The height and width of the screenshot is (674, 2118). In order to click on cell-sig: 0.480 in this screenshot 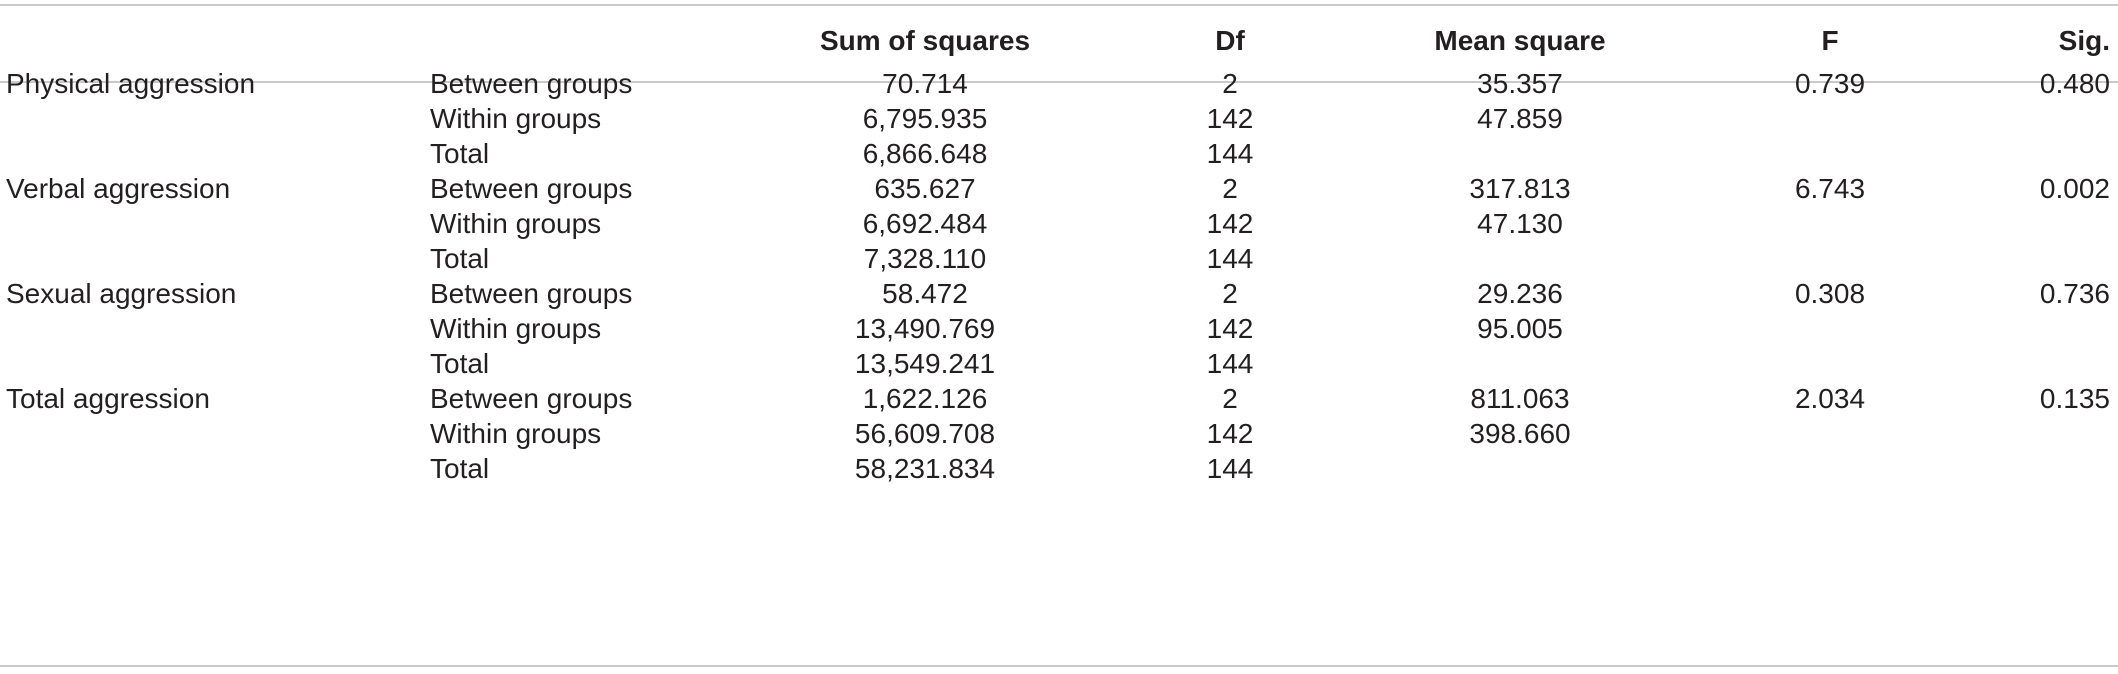, I will do `click(2074, 83)`.